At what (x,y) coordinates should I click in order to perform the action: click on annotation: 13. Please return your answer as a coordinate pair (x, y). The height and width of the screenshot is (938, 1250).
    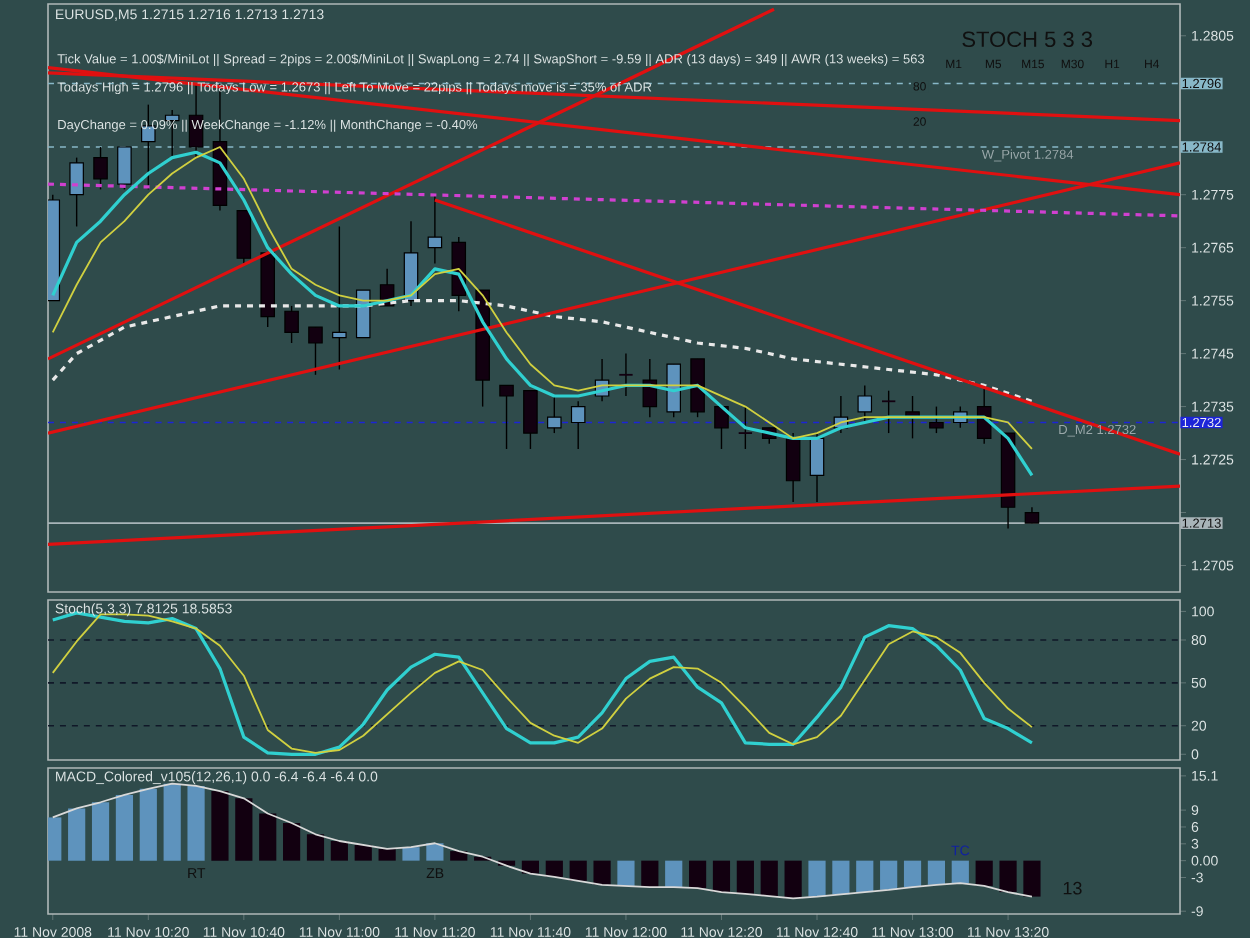
    Looking at the image, I should click on (1072, 888).